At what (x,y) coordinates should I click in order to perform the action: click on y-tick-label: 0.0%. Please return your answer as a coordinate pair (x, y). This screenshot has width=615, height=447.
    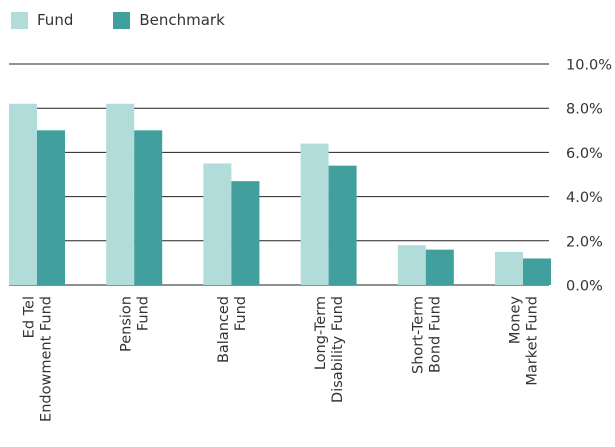
    Looking at the image, I should click on (584, 287).